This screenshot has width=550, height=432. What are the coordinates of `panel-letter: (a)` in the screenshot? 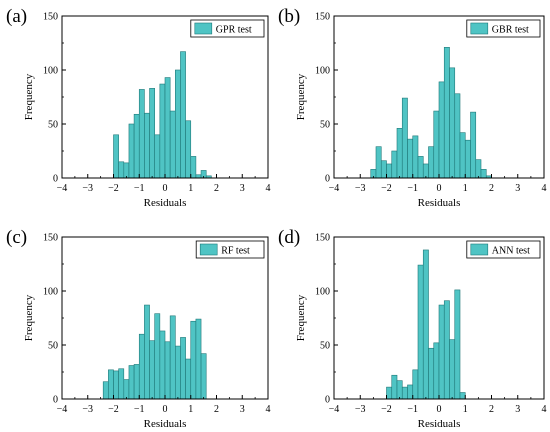 It's located at (16, 16).